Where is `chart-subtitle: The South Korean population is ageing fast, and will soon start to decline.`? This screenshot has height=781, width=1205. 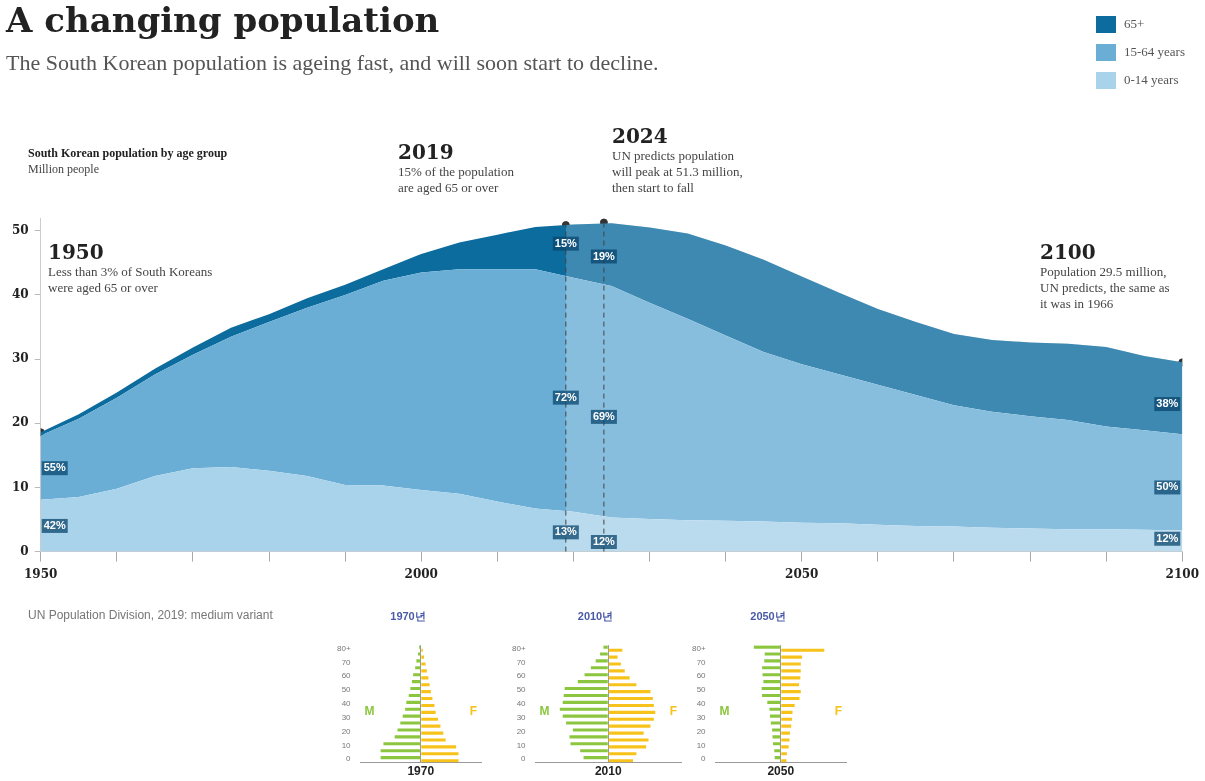 chart-subtitle: The South Korean population is ageing fast, and will soon start to decline. is located at coordinates (332, 63).